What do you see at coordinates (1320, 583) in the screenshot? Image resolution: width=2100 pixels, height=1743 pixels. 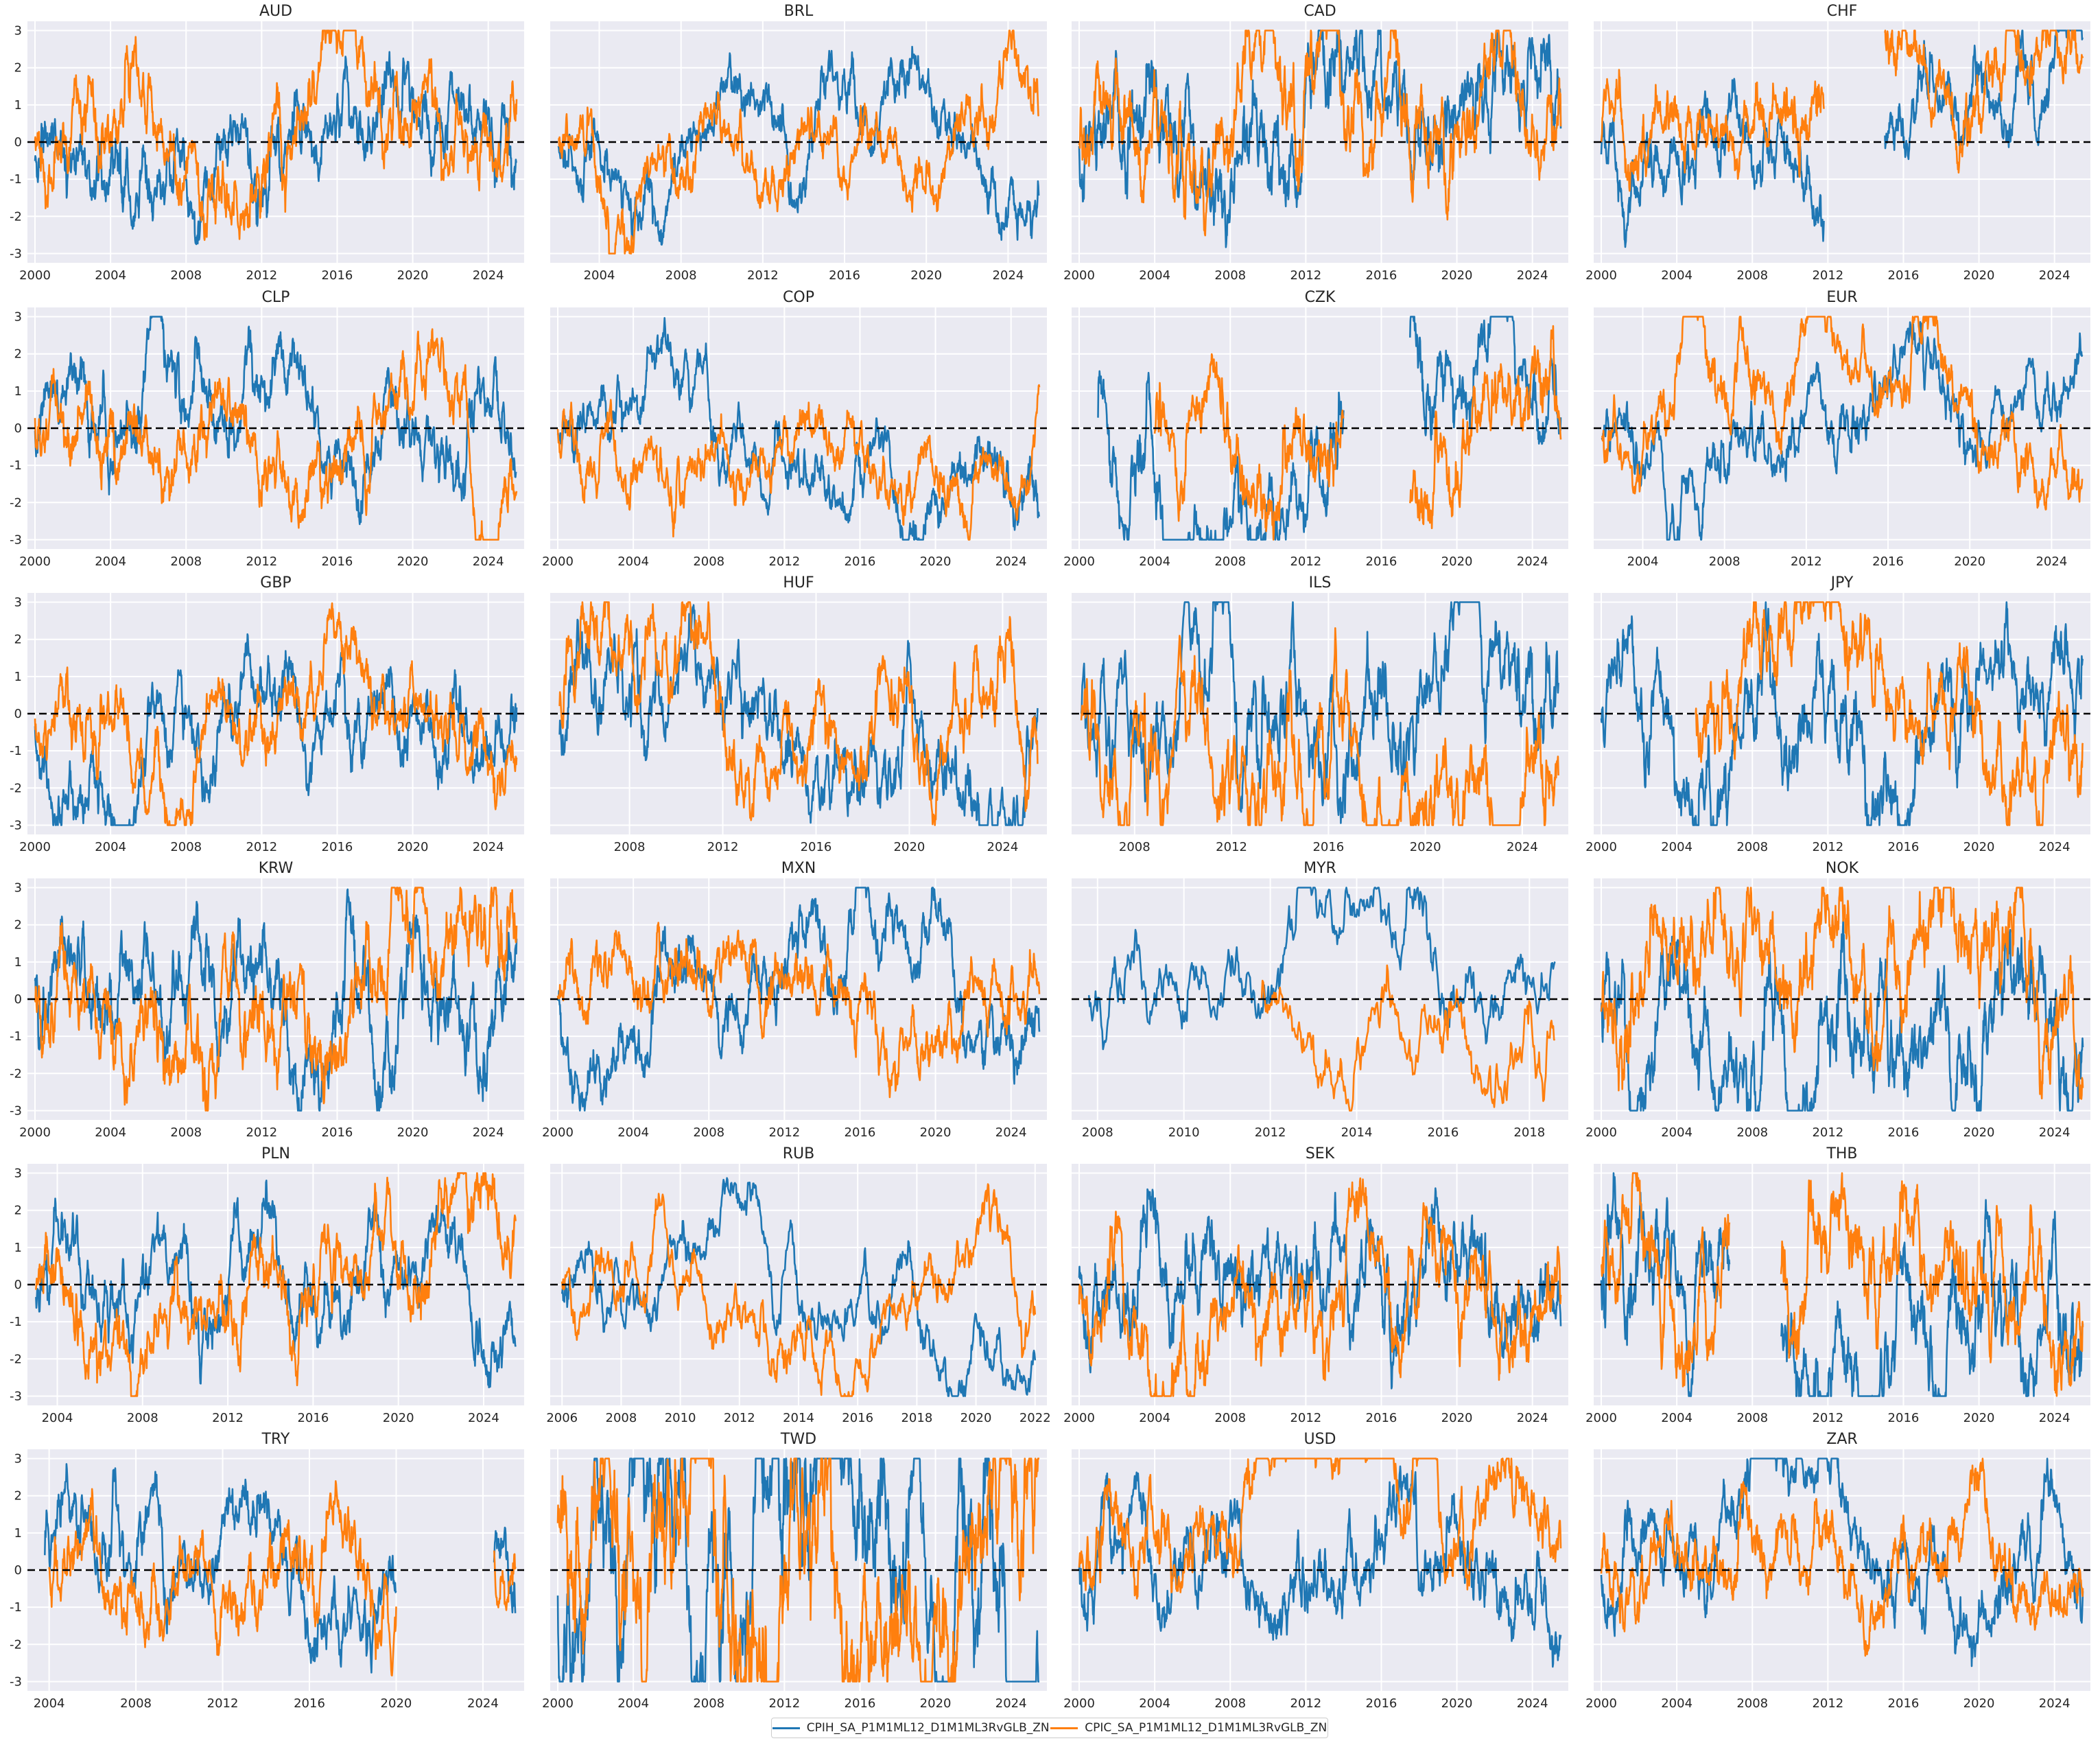 I see `panel-title: ILS` at bounding box center [1320, 583].